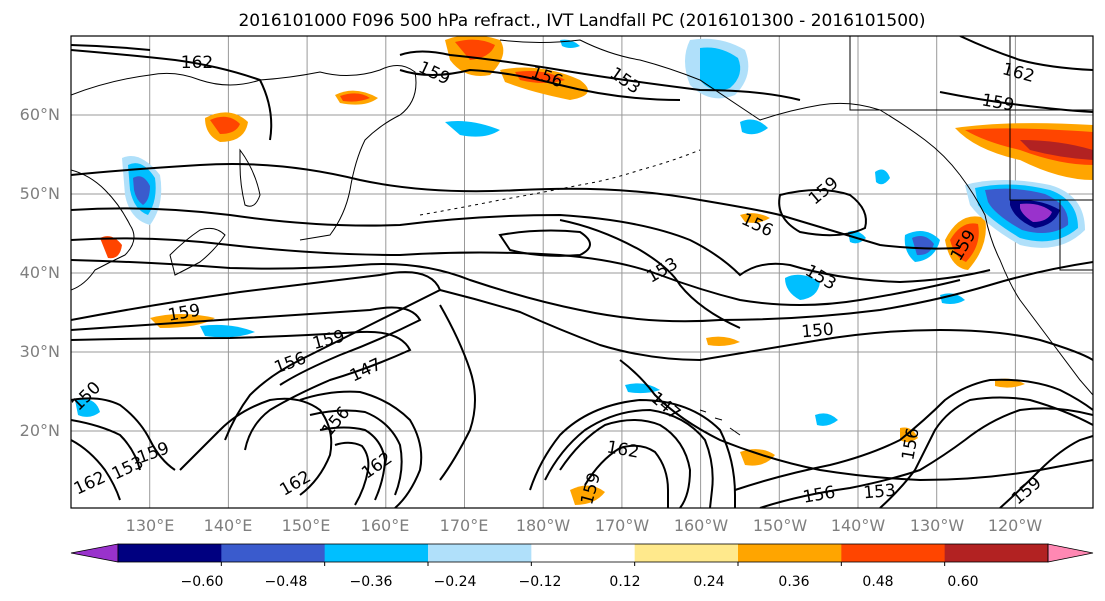  I want to click on lat-label: 60°N, so click(40, 114).